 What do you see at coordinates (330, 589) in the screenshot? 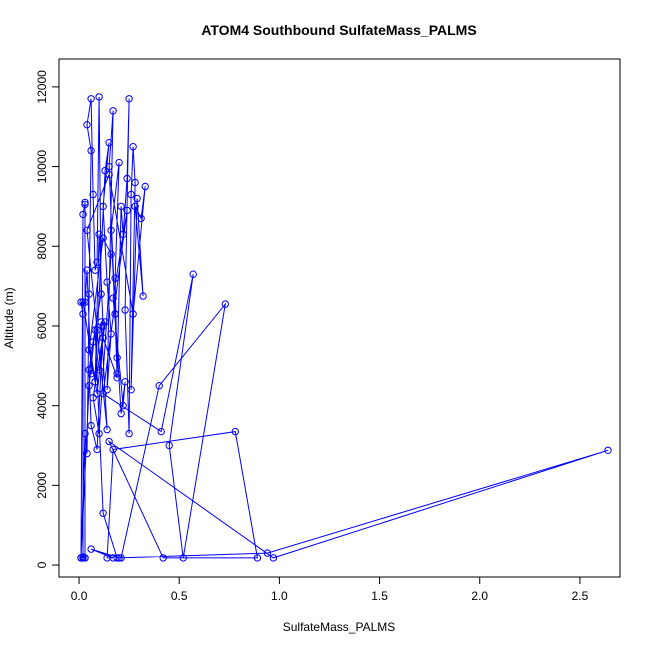
I see `x-axis: 0.0 0.5 1.0 1.5 2.0 2.5` at bounding box center [330, 589].